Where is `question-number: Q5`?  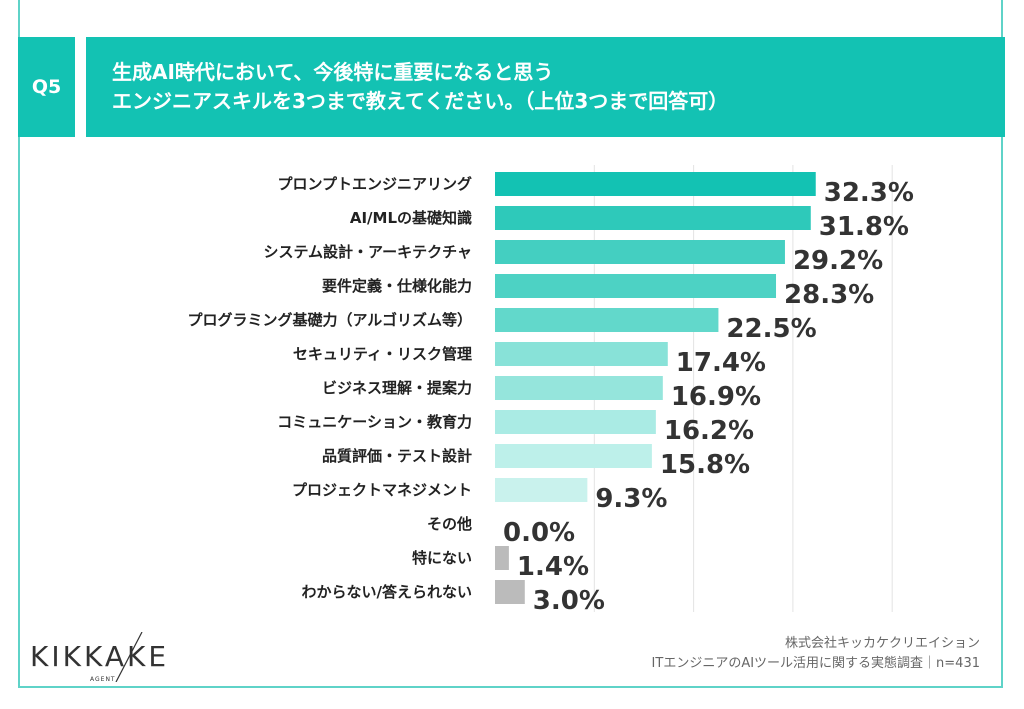 question-number: Q5 is located at coordinates (46, 87).